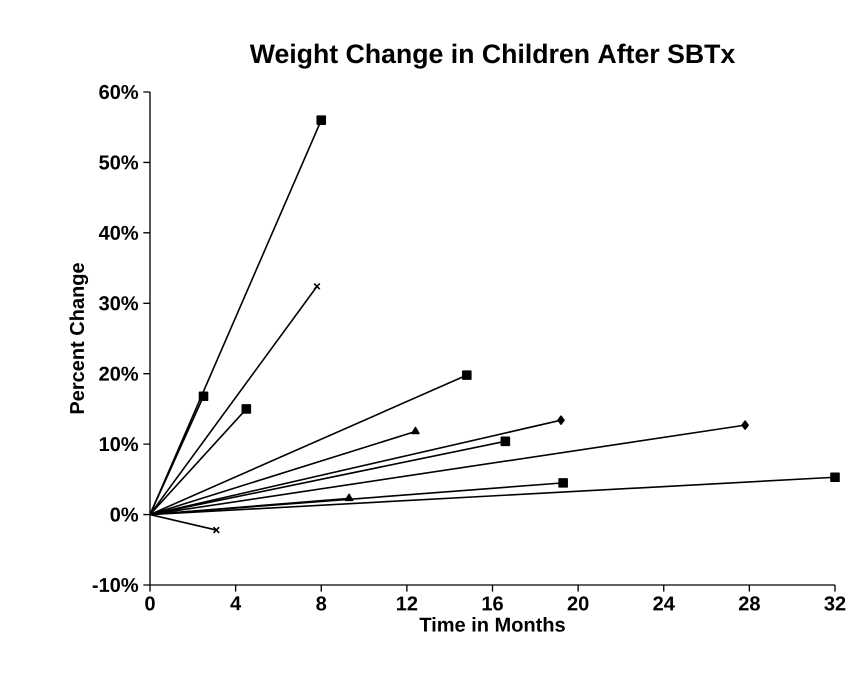 The width and height of the screenshot is (868, 686). I want to click on y-tick-label: 60%, so click(118, 92).